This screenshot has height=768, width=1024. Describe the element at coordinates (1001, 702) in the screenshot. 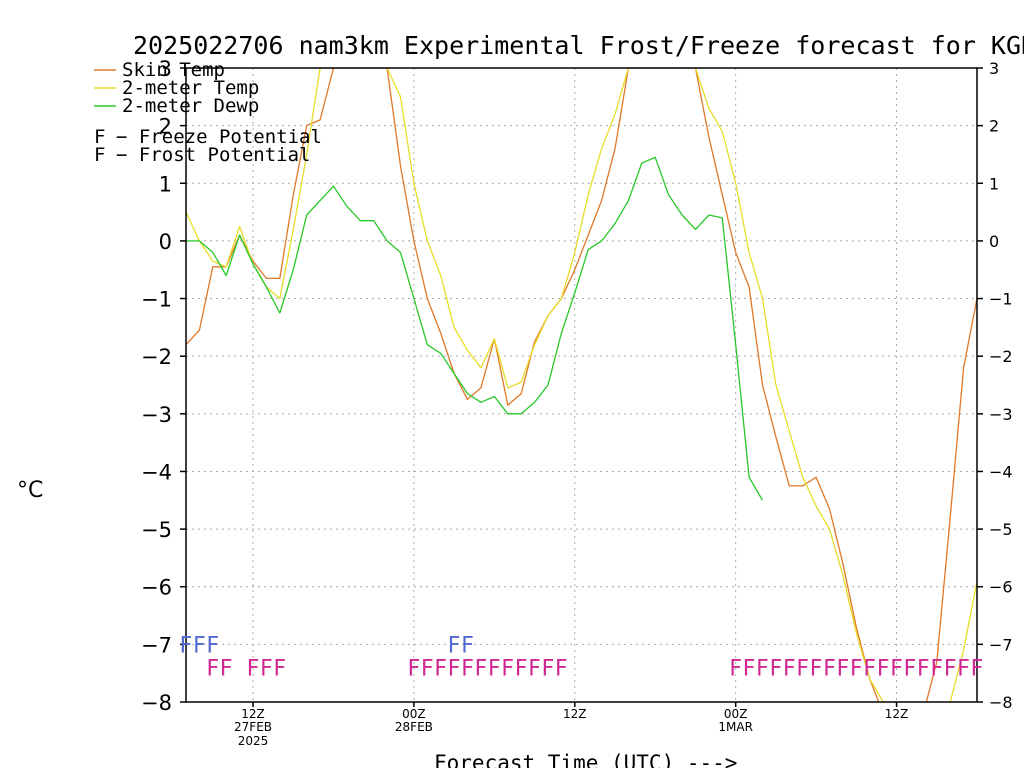

I see `y-tick-label-right: −8` at that location.